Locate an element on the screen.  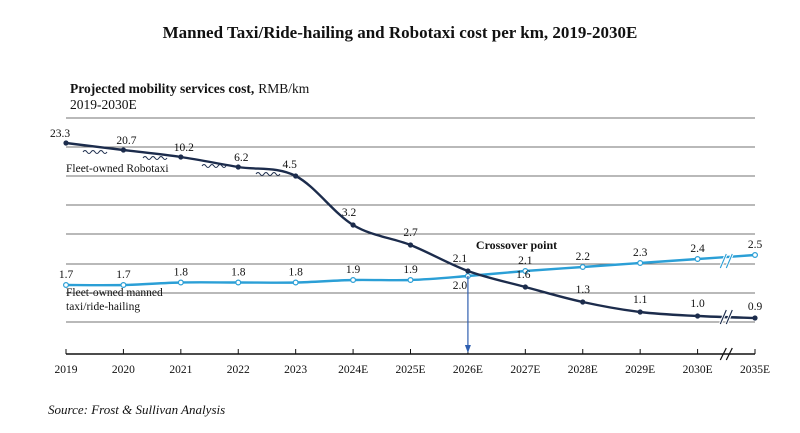
data-label-manned: 2.1 is located at coordinates (525, 261).